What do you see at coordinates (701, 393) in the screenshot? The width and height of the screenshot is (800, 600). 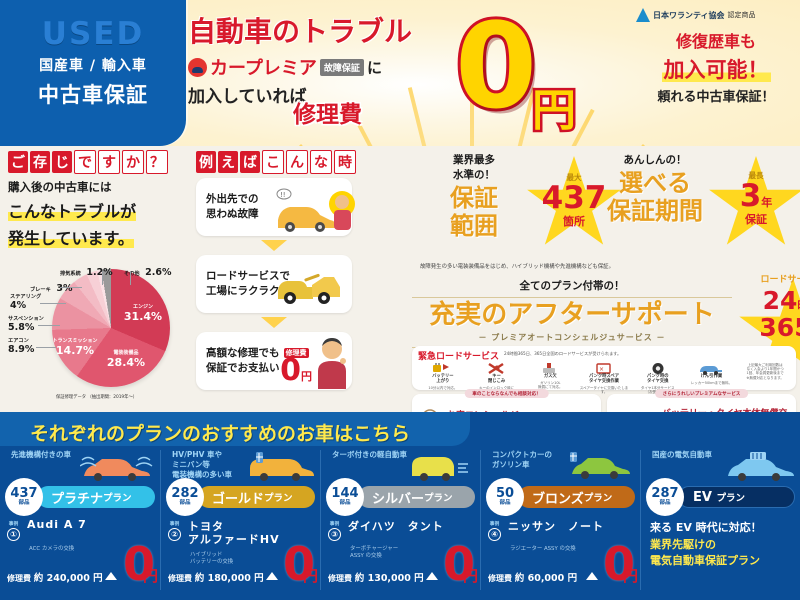 I see `battery-tire-tag: さらにうれしいプレミアムなサービス` at bounding box center [701, 393].